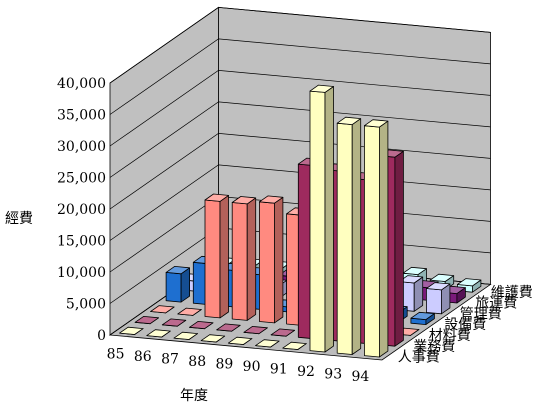 This screenshot has width=547, height=407. I want to click on x-tick-label: 92, so click(306, 372).